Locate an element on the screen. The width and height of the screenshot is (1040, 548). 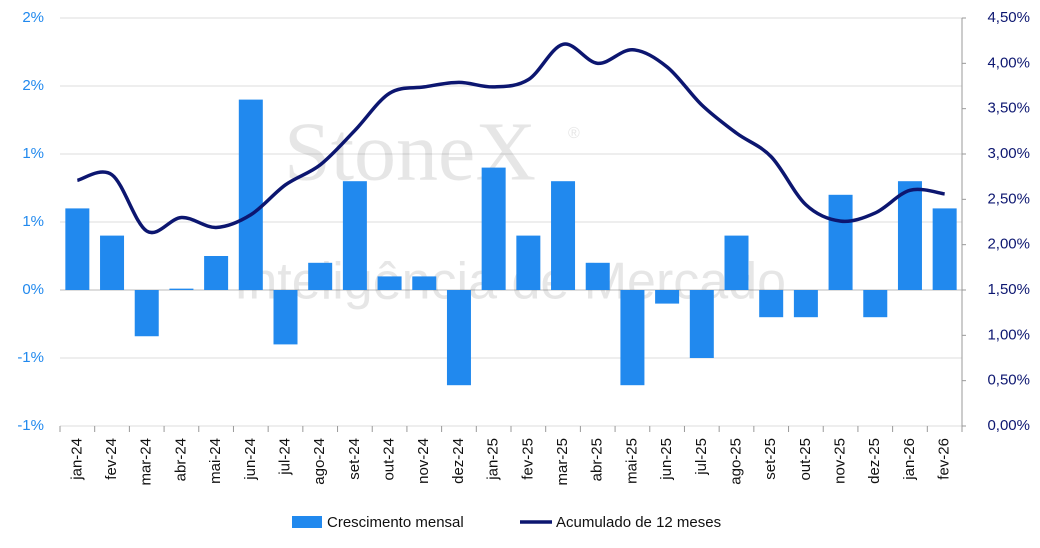
x-tick-label: mar-25 is located at coordinates (562, 462).